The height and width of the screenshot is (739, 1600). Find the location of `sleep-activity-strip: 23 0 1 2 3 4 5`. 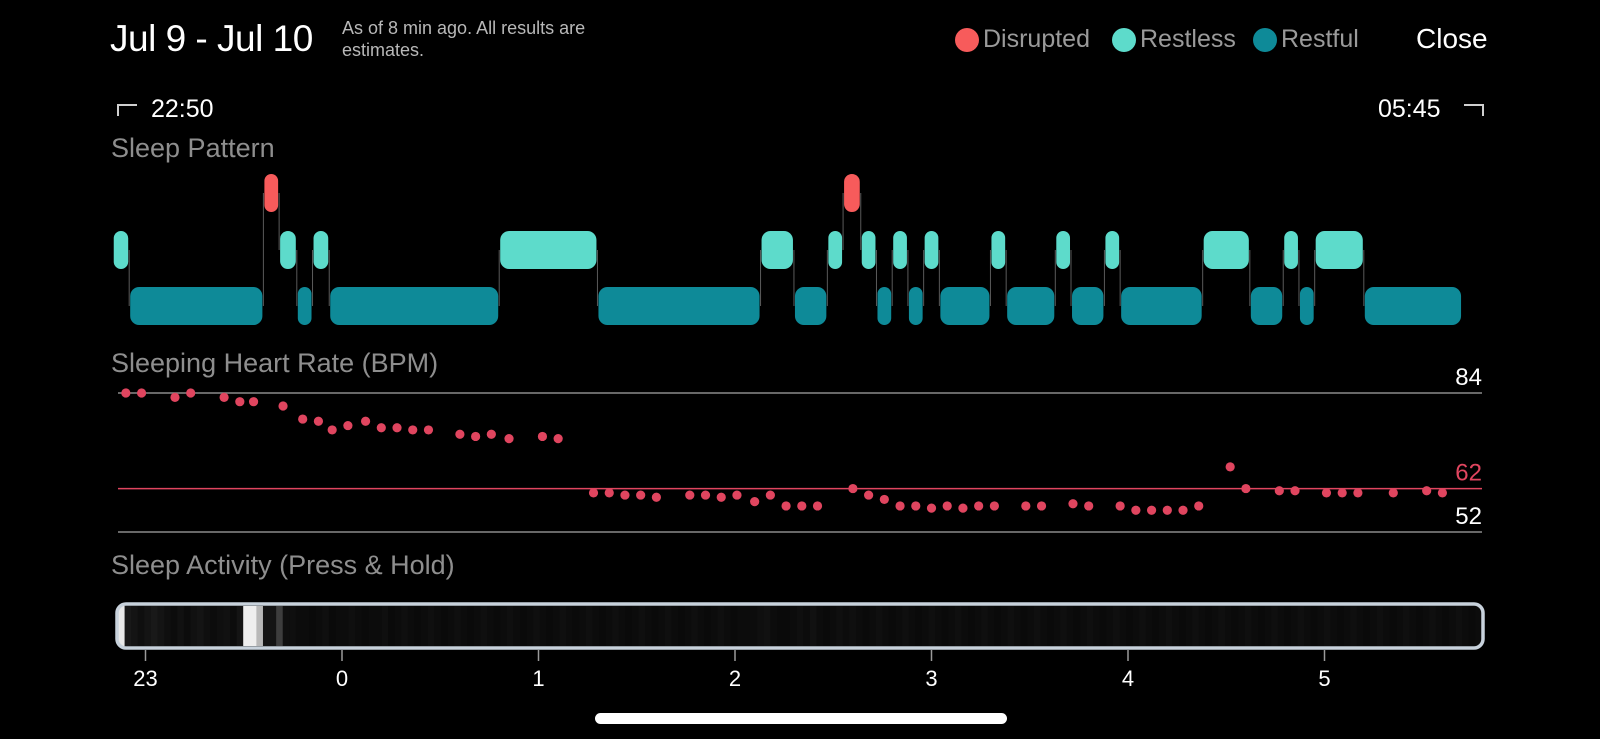

sleep-activity-strip: 23 0 1 2 3 4 5 is located at coordinates (800, 646).